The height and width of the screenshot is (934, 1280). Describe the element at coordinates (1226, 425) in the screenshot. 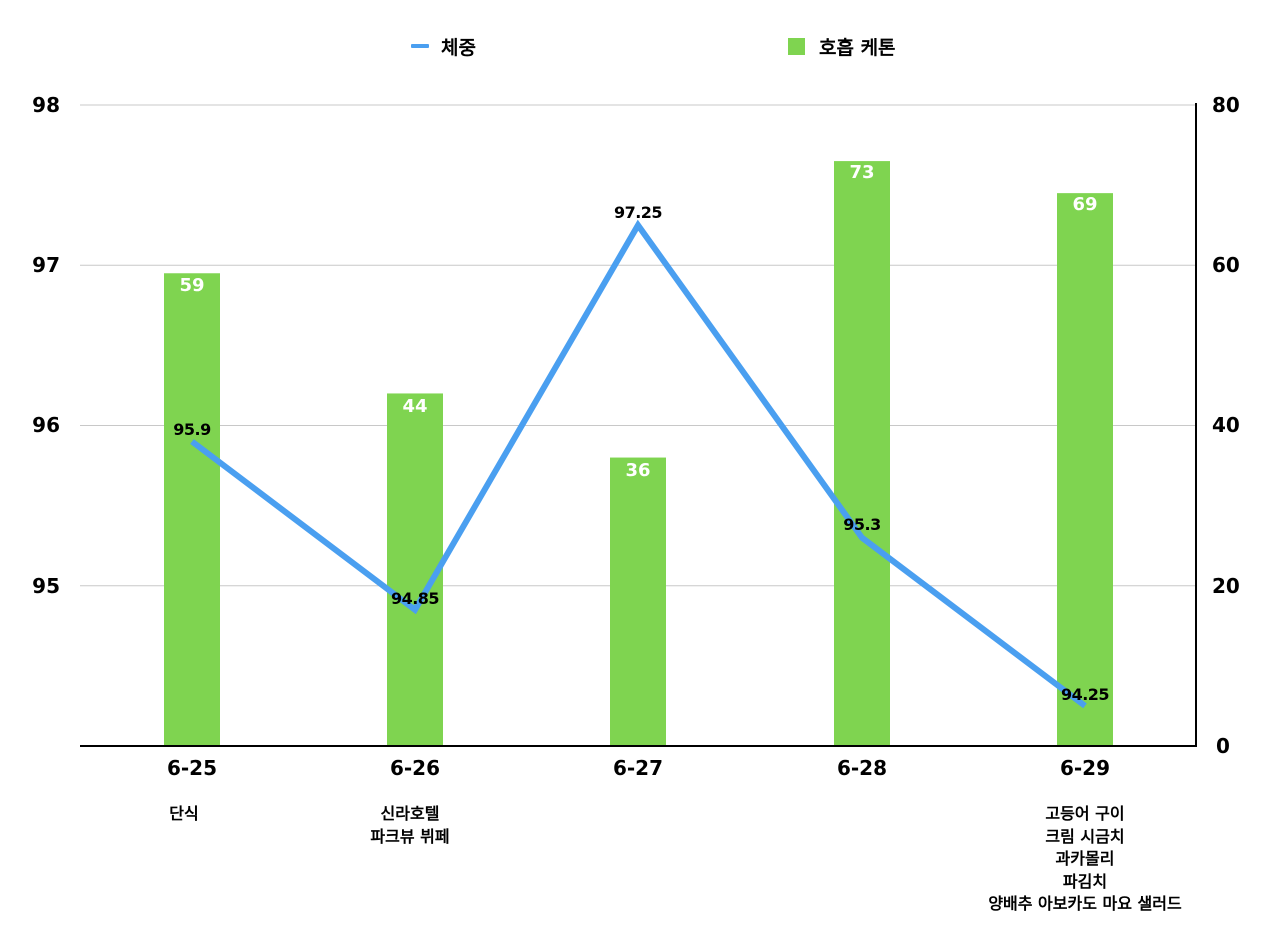

I see `right-axis-tick: 40` at that location.